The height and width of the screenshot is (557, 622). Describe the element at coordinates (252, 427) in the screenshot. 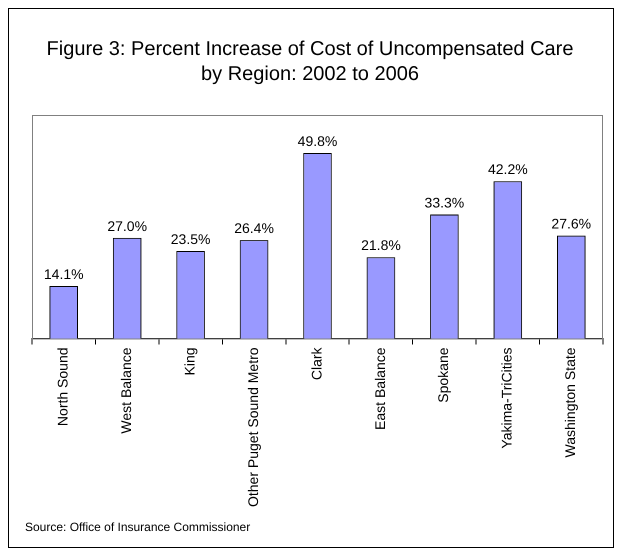

I see `x-tick-label: Other Puget Sound Metro` at that location.